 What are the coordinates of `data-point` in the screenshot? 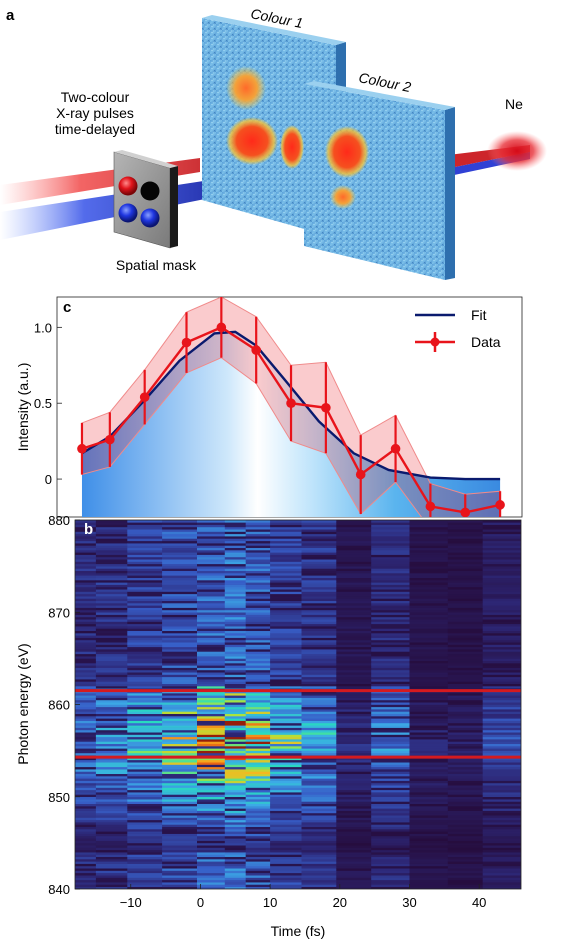 It's located at (82, 448).